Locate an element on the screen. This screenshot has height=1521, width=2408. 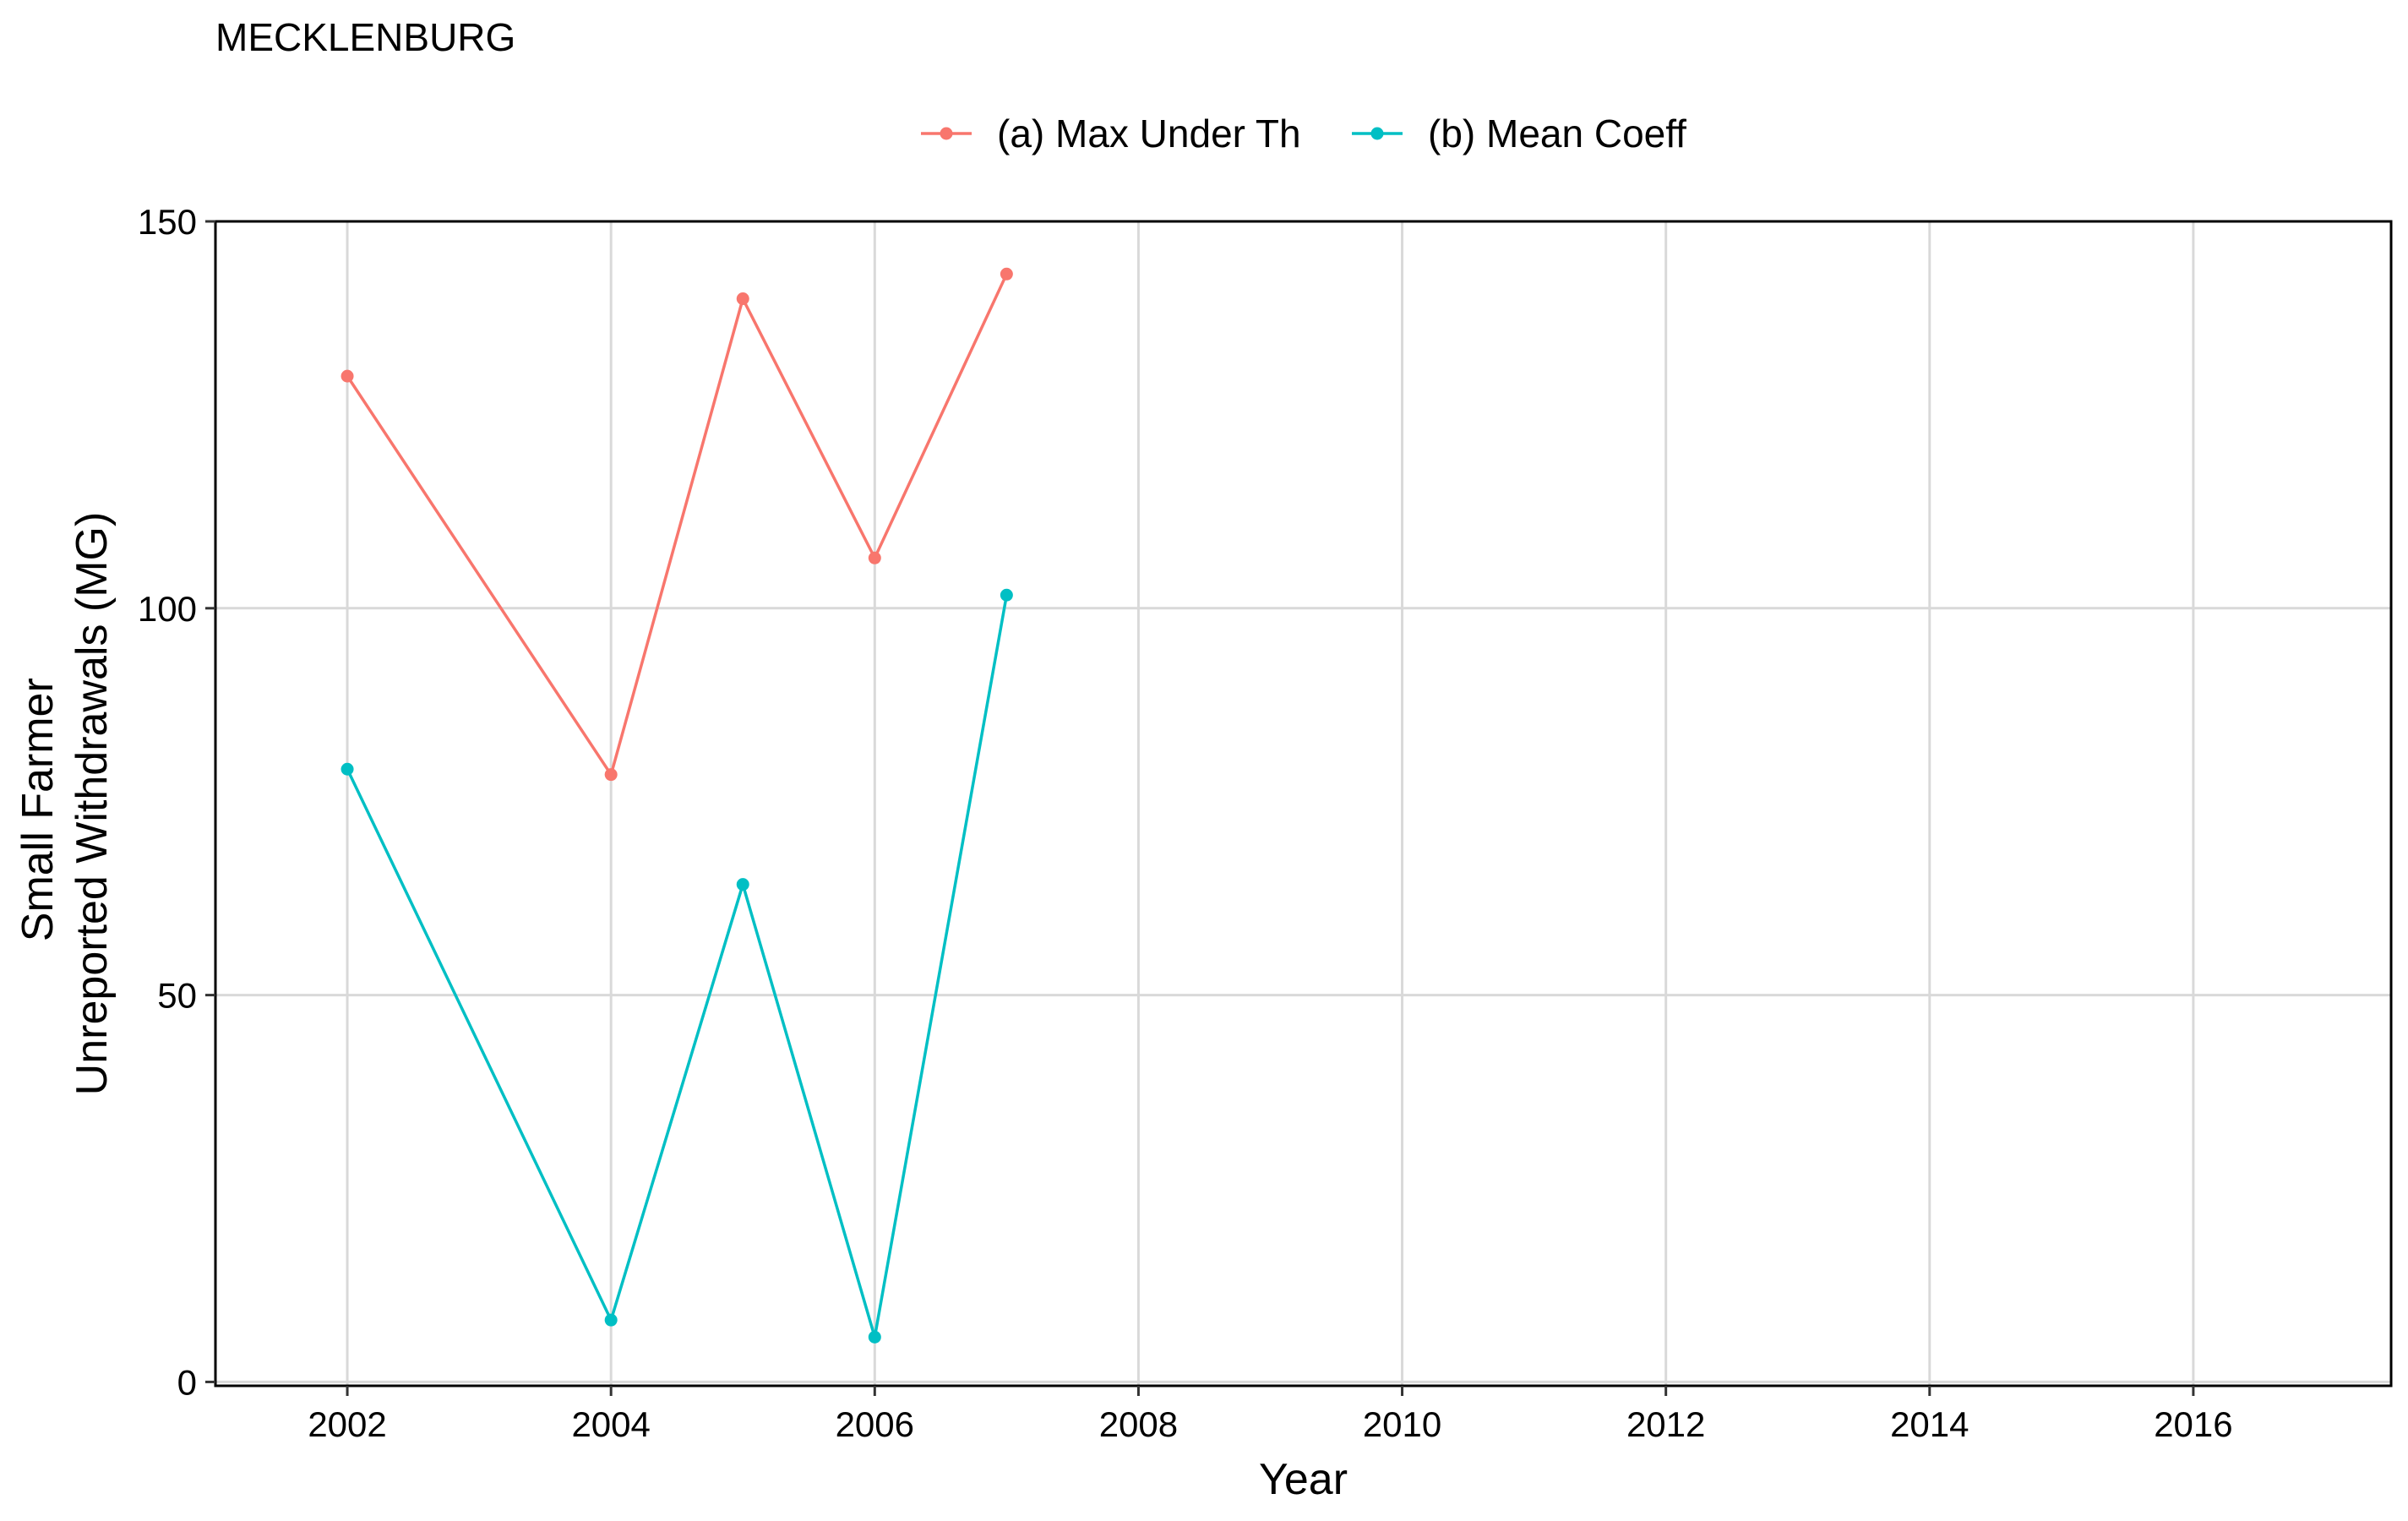
legend-label: (b) Mean Coeff is located at coordinates (1557, 133).